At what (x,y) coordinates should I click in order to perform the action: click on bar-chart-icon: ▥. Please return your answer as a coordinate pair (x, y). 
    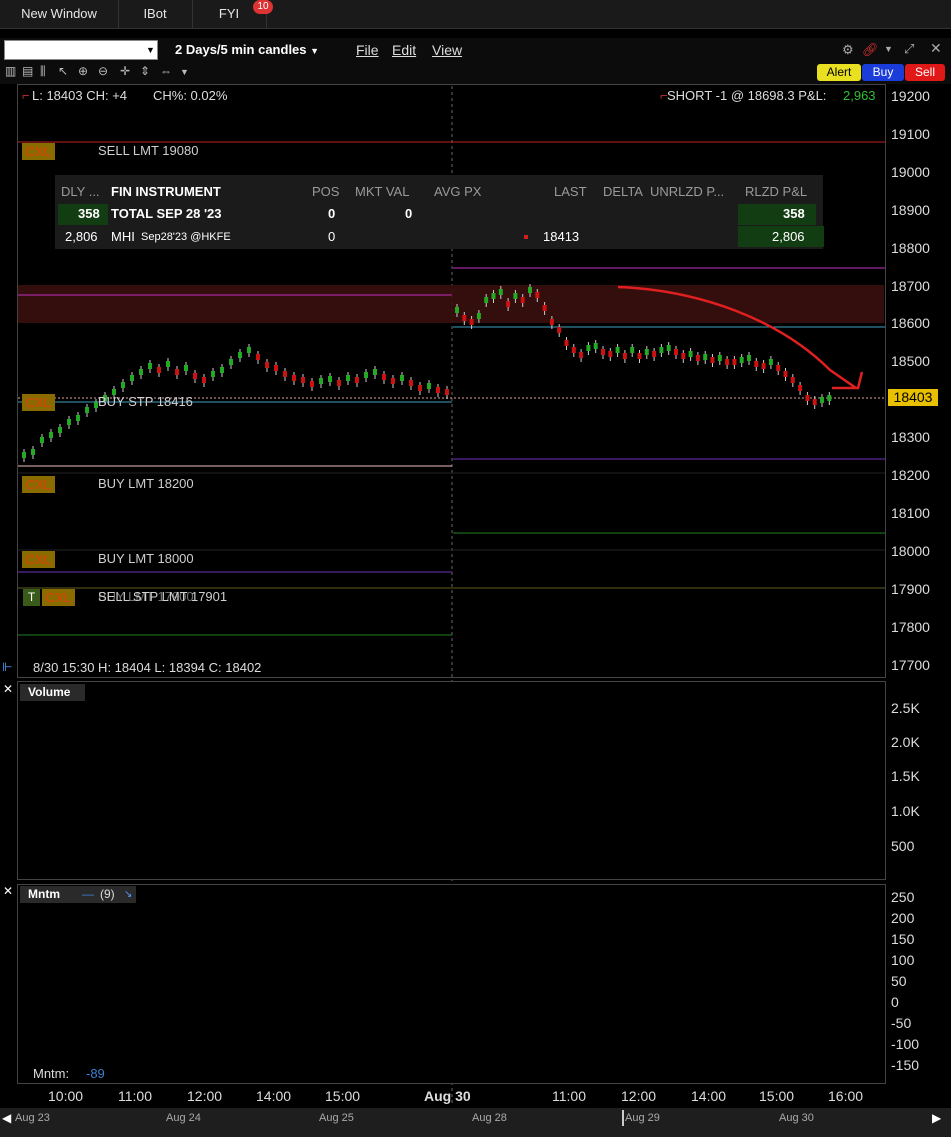
    Looking at the image, I should click on (11, 71).